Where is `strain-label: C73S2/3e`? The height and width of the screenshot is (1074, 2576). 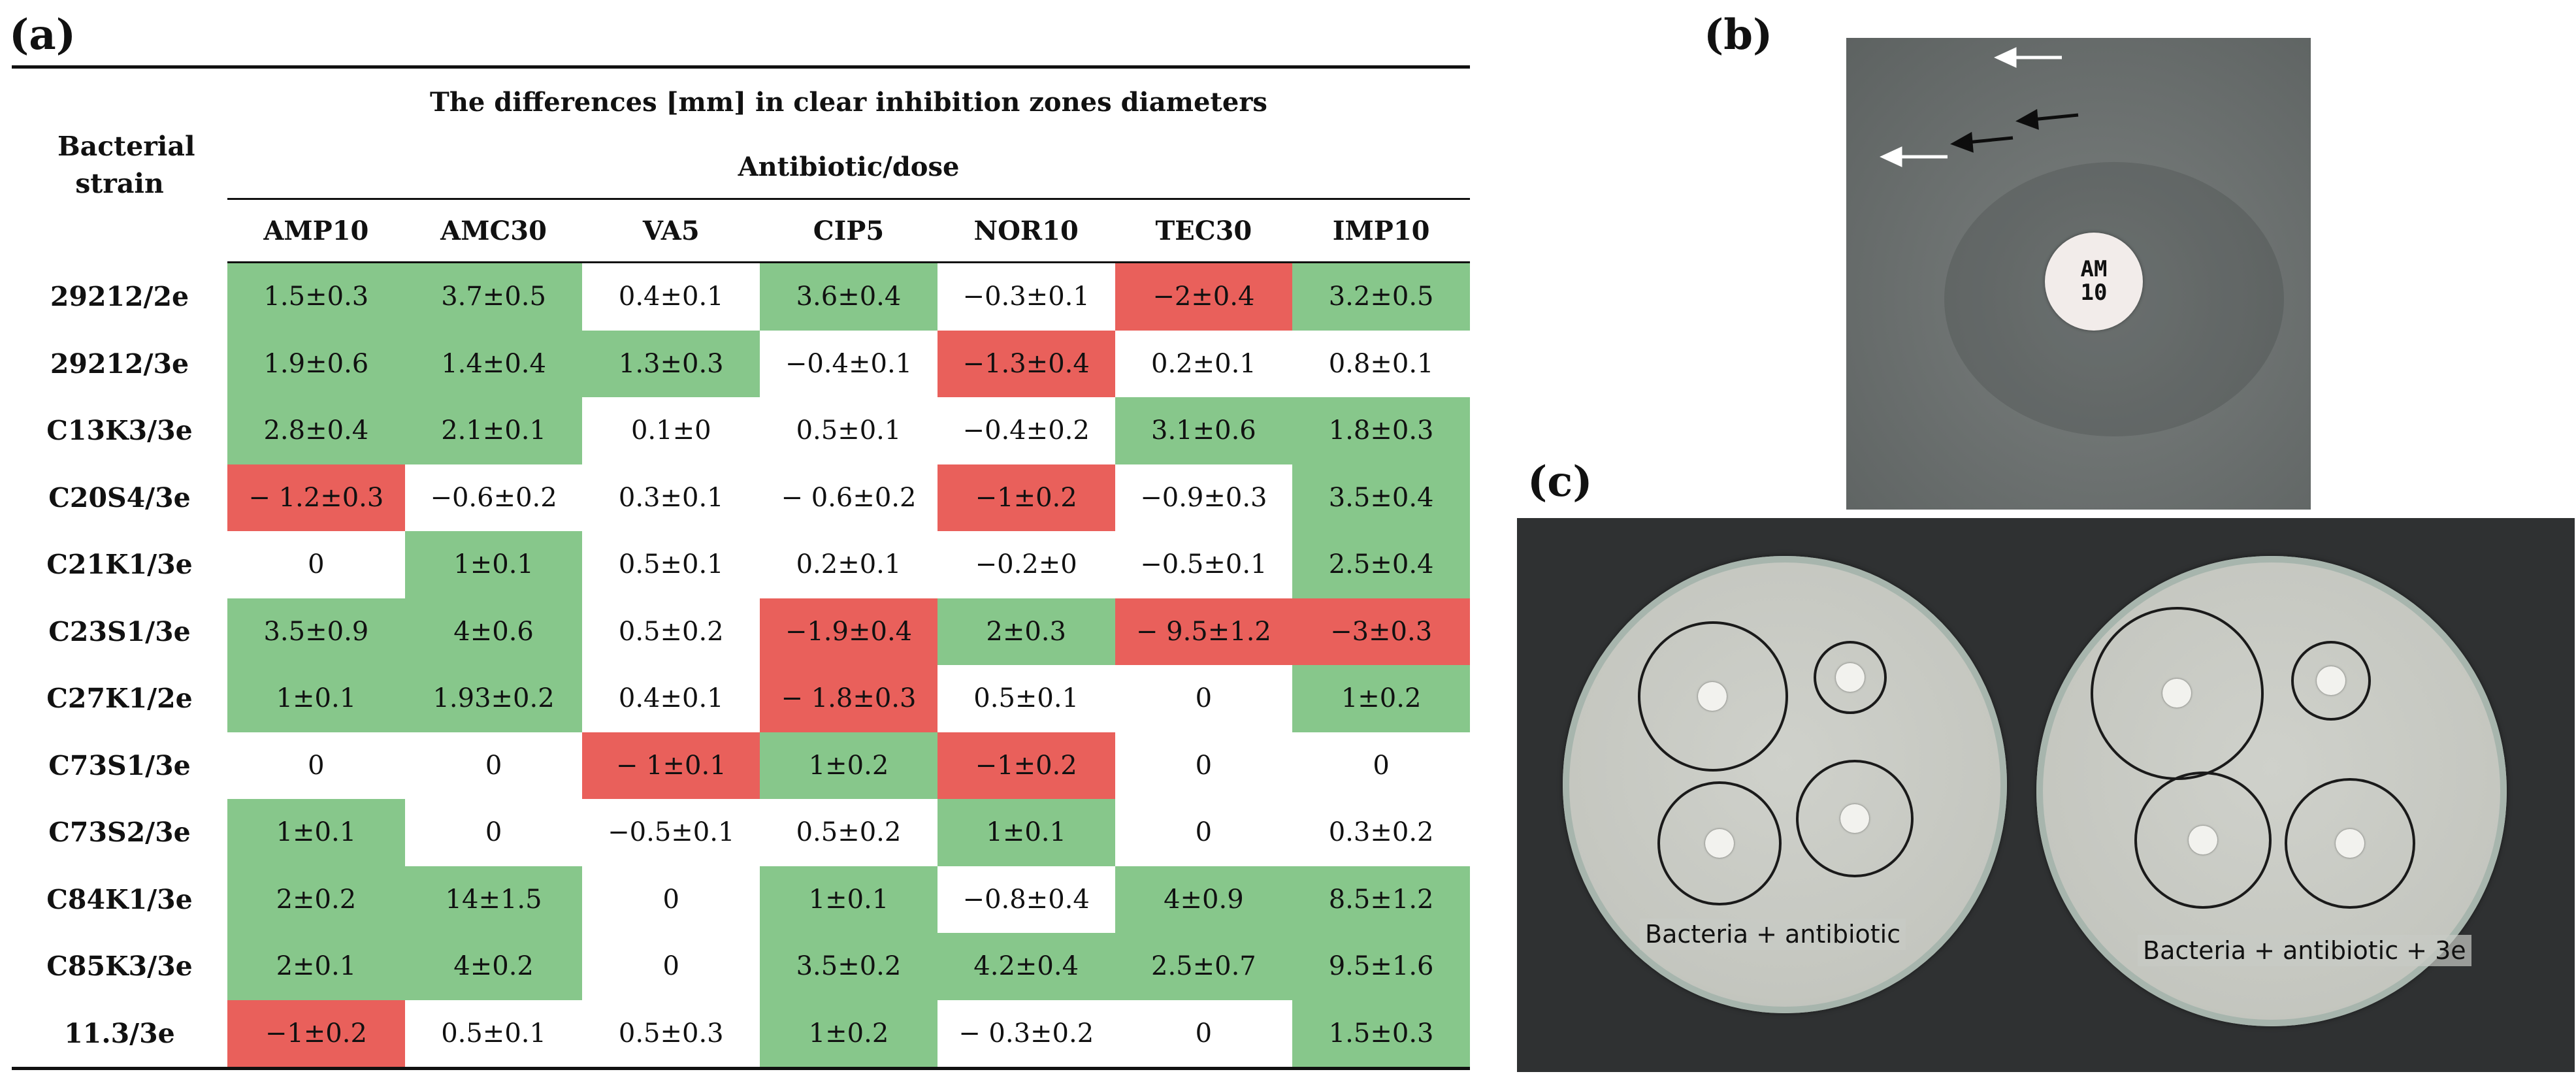
strain-label: C73S2/3e is located at coordinates (119, 833).